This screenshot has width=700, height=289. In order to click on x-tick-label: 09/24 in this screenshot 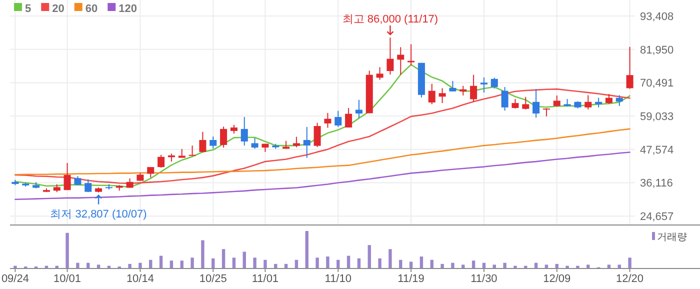, I will do `click(15, 279)`.